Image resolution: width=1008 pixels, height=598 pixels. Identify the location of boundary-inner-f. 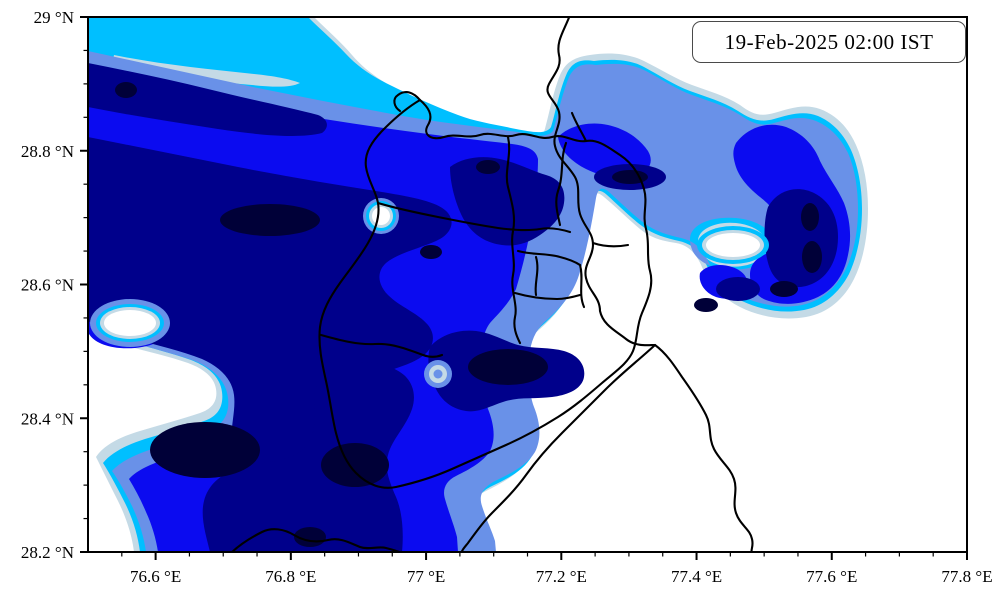
(381, 345).